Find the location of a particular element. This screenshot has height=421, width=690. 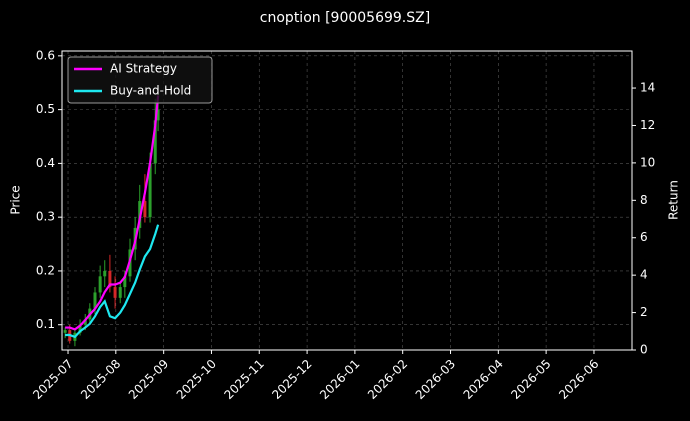

y2-tick-label: 14 is located at coordinates (647, 88).